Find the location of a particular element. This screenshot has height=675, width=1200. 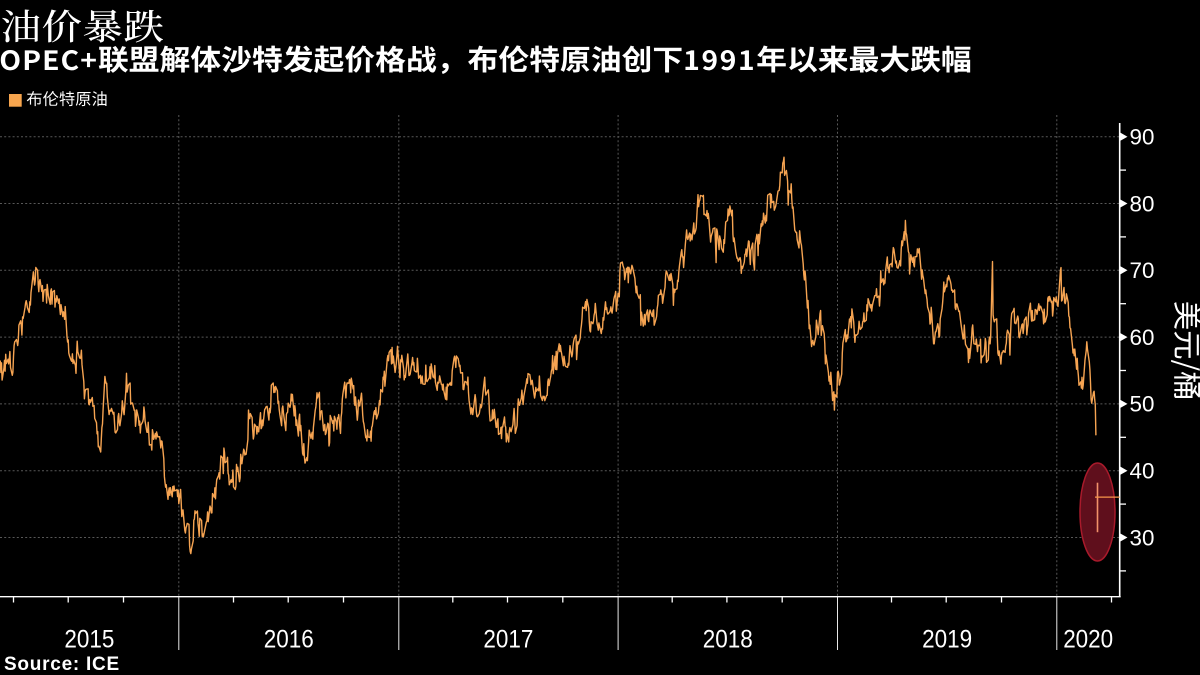

svg-text: 90 is located at coordinates (1142, 137).